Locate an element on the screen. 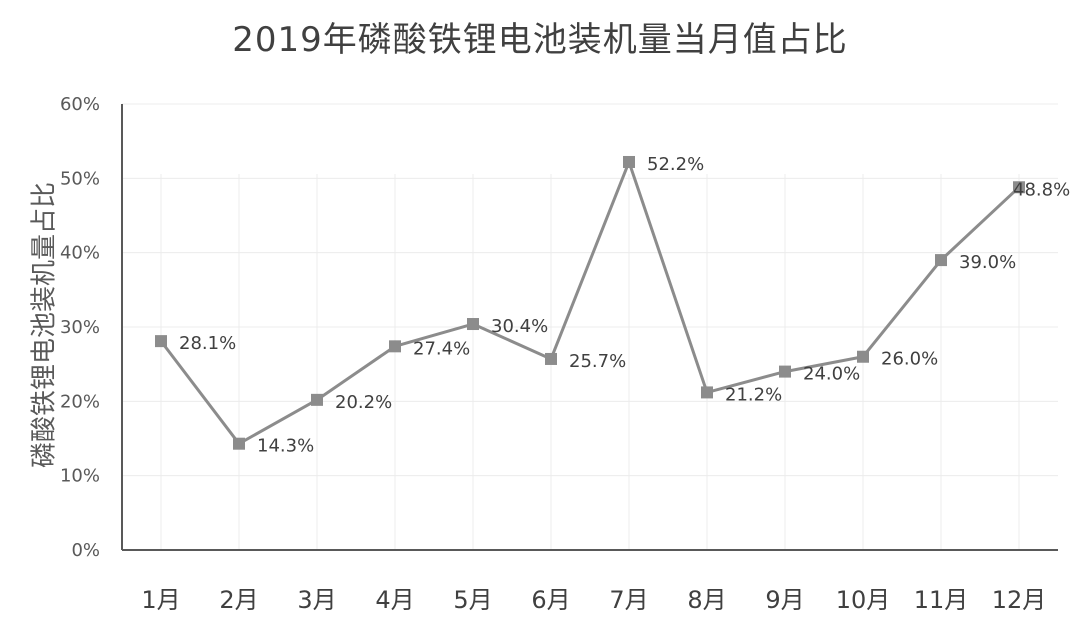 Image resolution: width=1080 pixels, height=620 pixels. data-label: 26.0% is located at coordinates (909, 359).